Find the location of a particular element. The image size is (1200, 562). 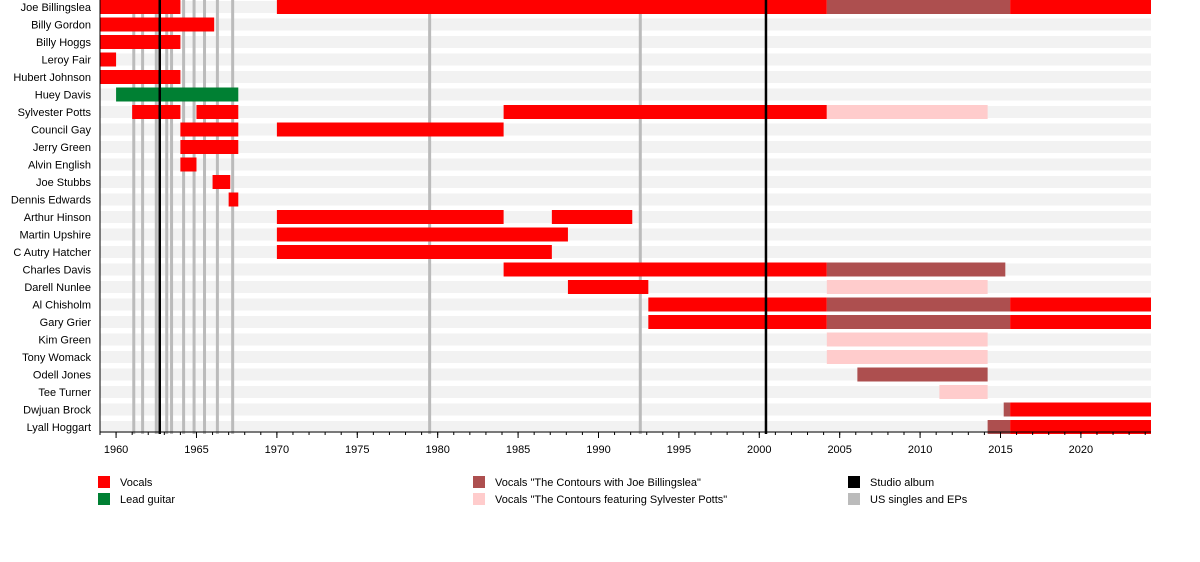

member-name-label: Martin Upshire is located at coordinates (55, 236).